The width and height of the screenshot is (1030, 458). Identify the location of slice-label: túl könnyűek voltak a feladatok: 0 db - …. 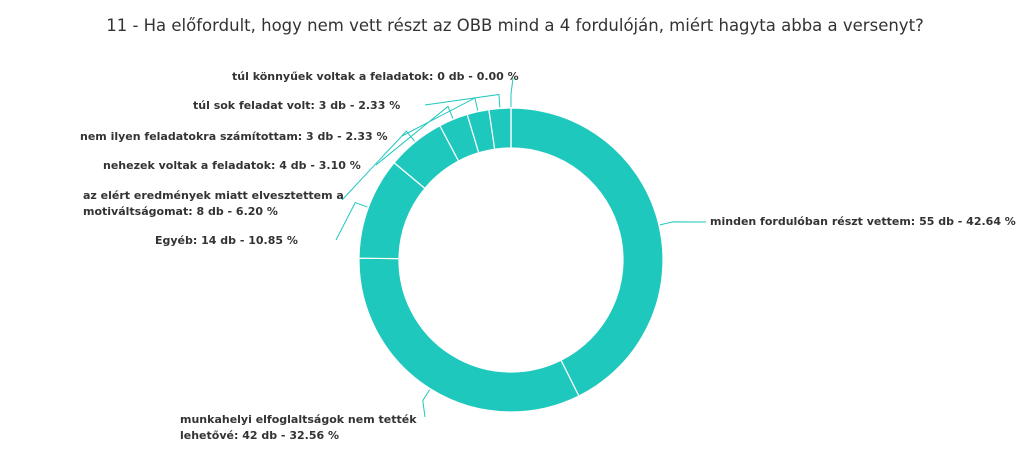
(375, 77).